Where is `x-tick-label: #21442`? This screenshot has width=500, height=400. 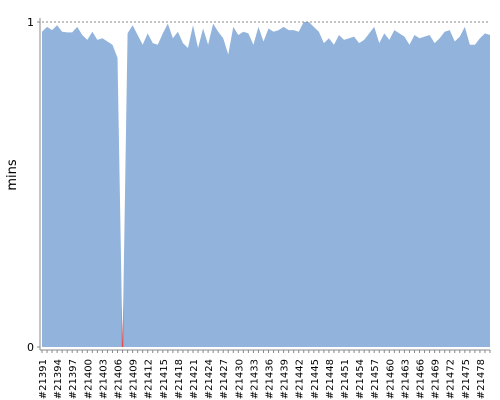 x-tick-label: #21442 is located at coordinates (300, 379).